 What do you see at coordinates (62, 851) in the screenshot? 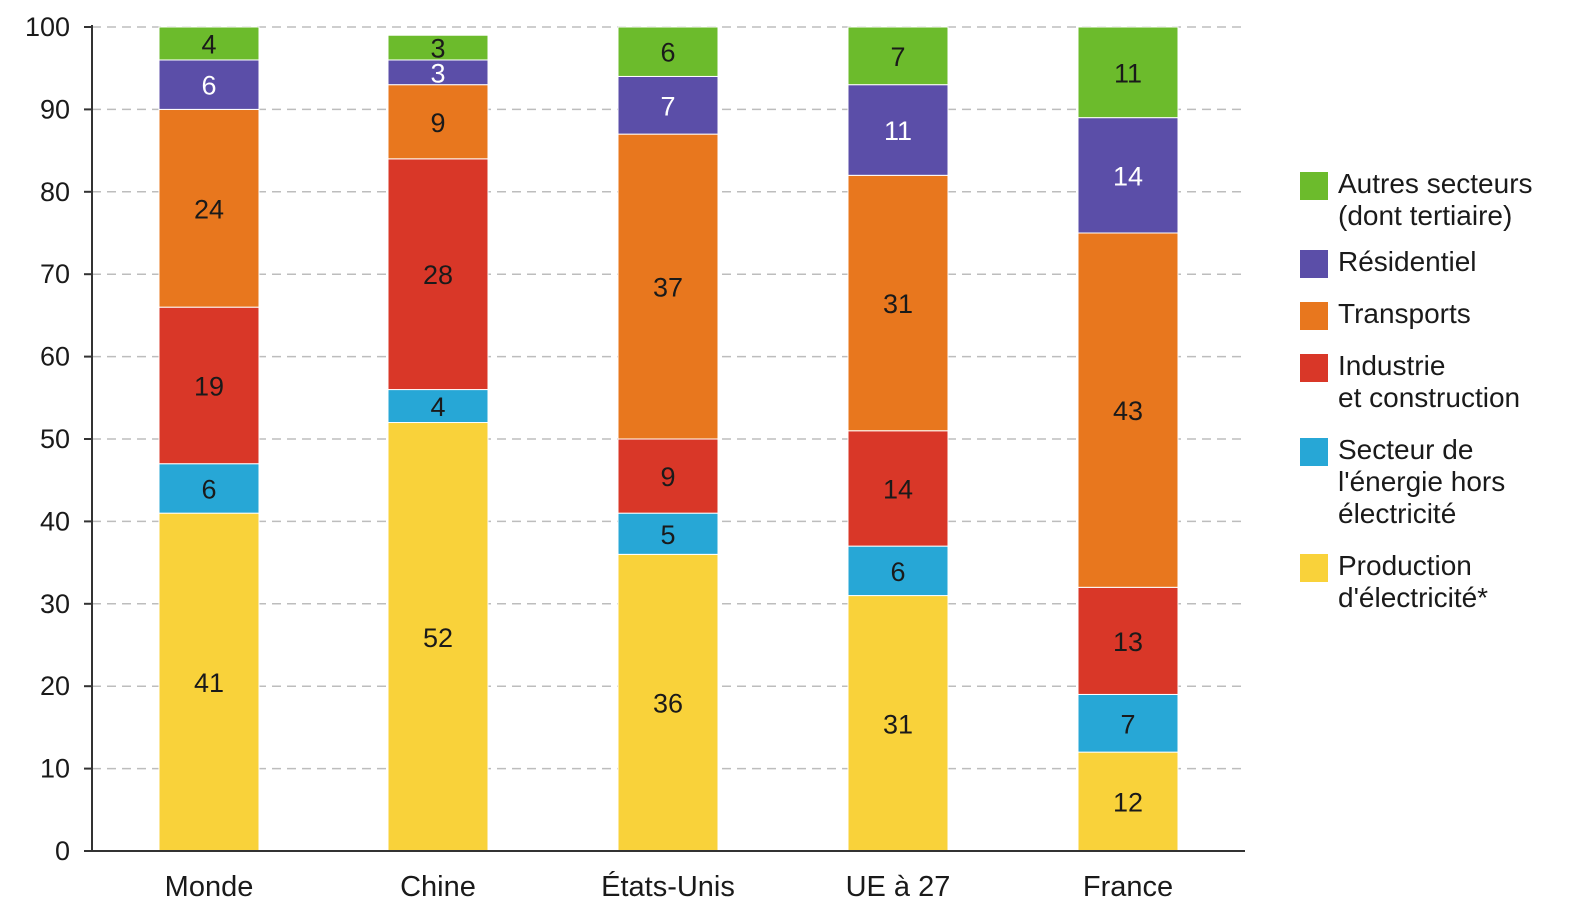
I see `y-tick-label: 0` at bounding box center [62, 851].